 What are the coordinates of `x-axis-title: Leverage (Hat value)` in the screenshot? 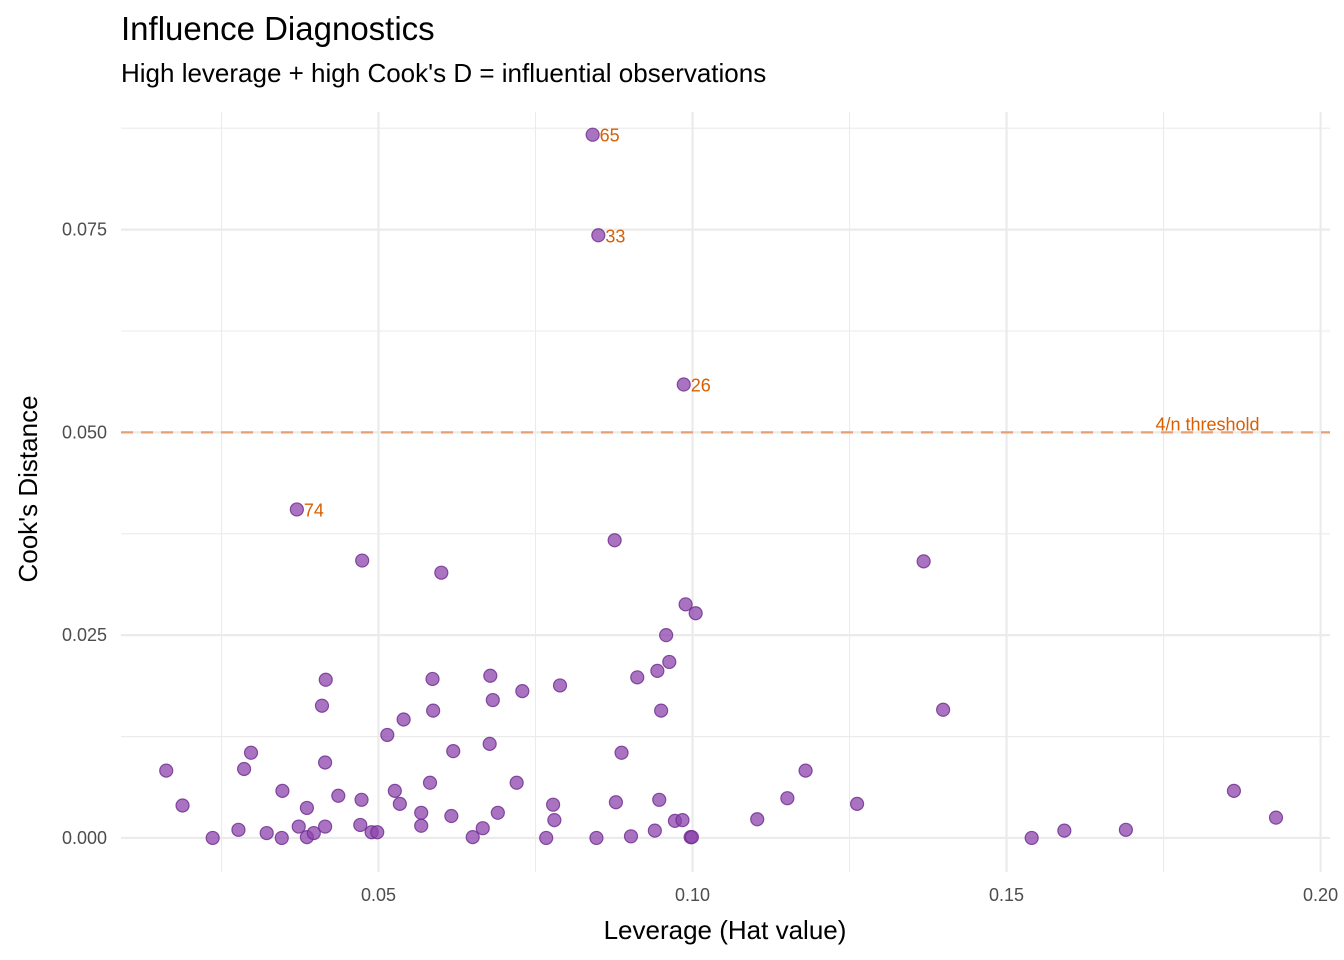 It's located at (725, 930).